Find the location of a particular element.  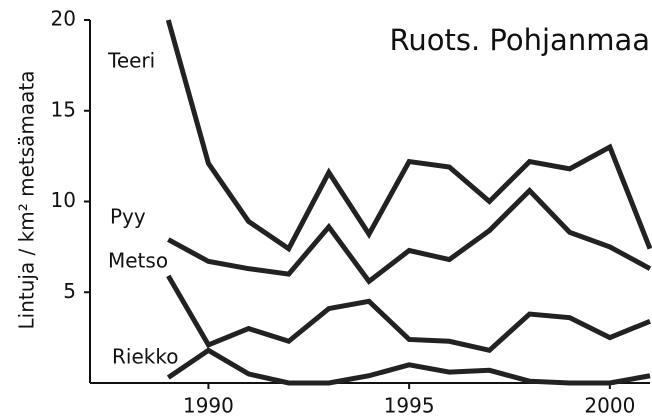

y-tick-label: 5 is located at coordinates (69, 291).